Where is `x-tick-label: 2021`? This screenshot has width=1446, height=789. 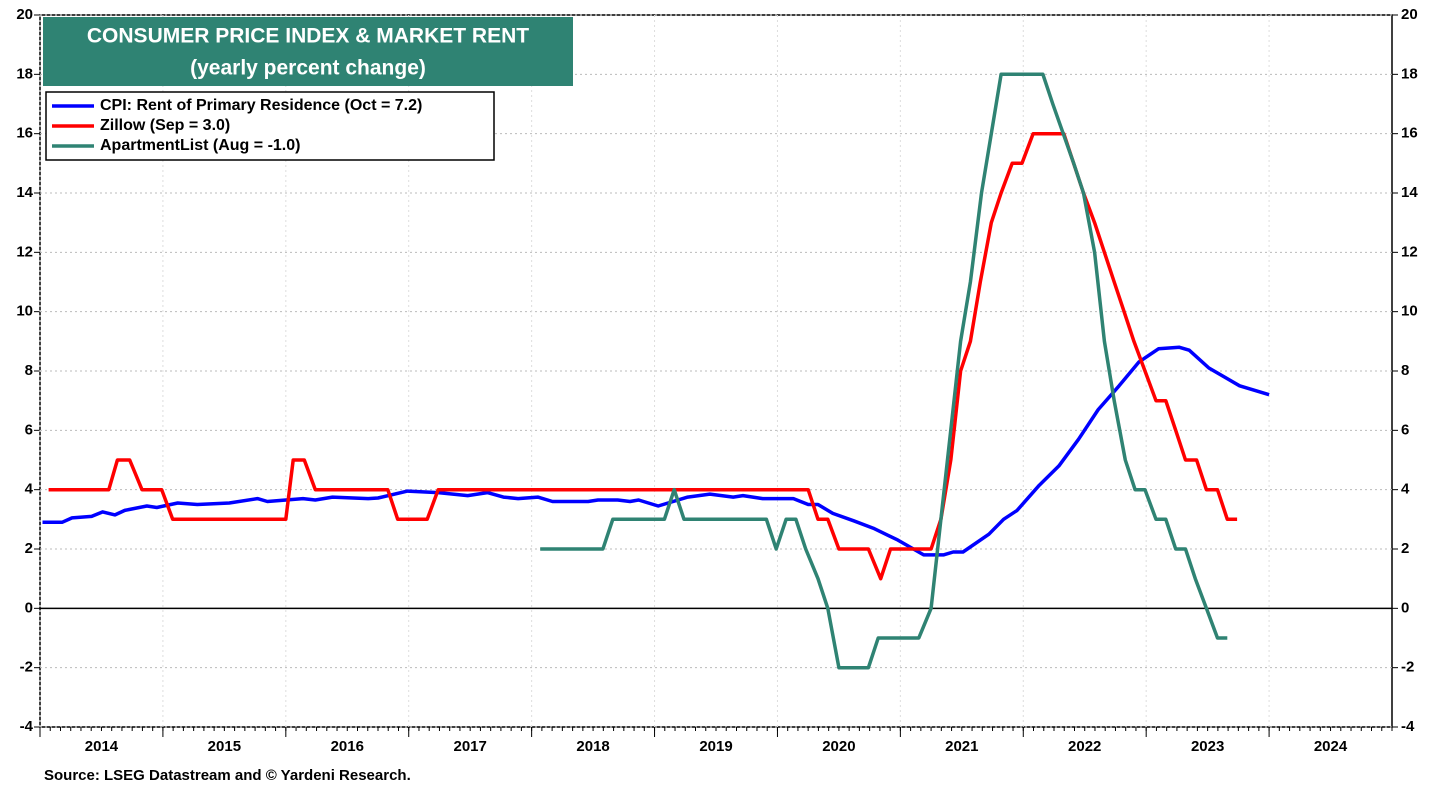
x-tick-label: 2021 is located at coordinates (961, 746).